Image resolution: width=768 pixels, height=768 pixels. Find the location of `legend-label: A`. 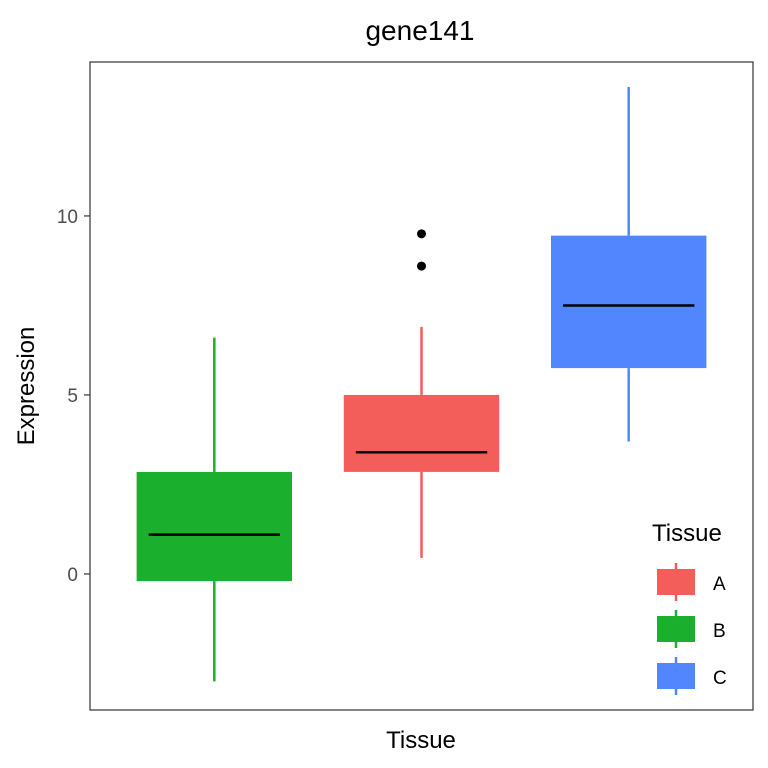

legend-label: A is located at coordinates (719, 584).